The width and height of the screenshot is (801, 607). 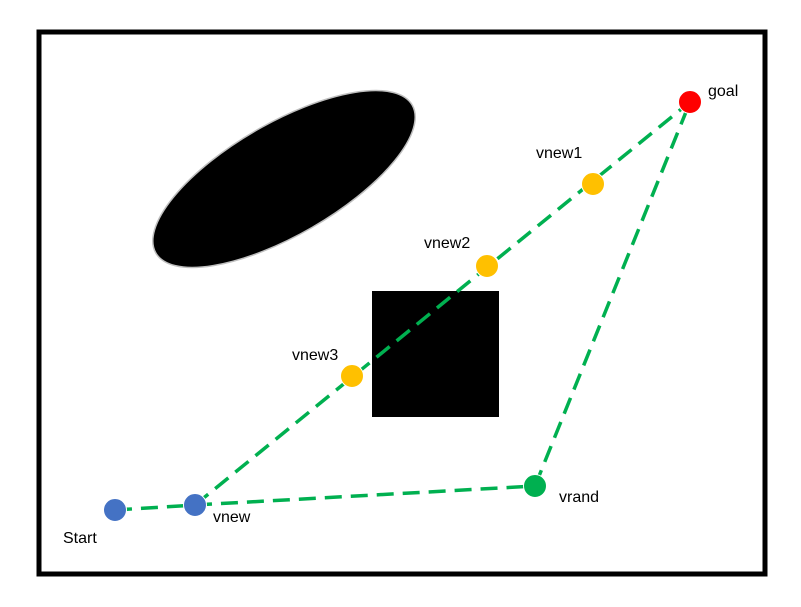 What do you see at coordinates (80, 538) in the screenshot?
I see `label-start: Start` at bounding box center [80, 538].